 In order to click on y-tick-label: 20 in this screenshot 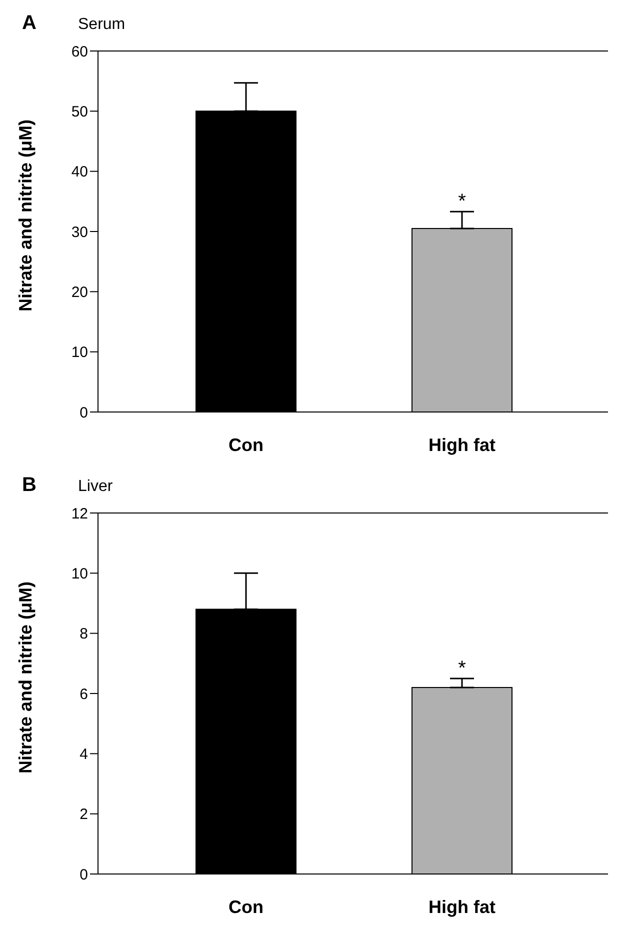, I will do `click(79, 292)`.